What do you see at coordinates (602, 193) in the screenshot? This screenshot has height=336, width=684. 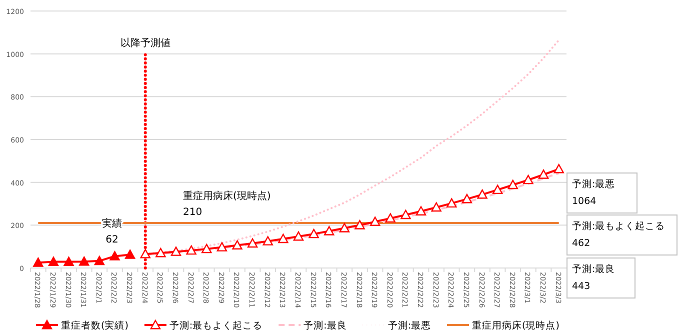 I see `annotation: 予測:最悪 1064` at bounding box center [602, 193].